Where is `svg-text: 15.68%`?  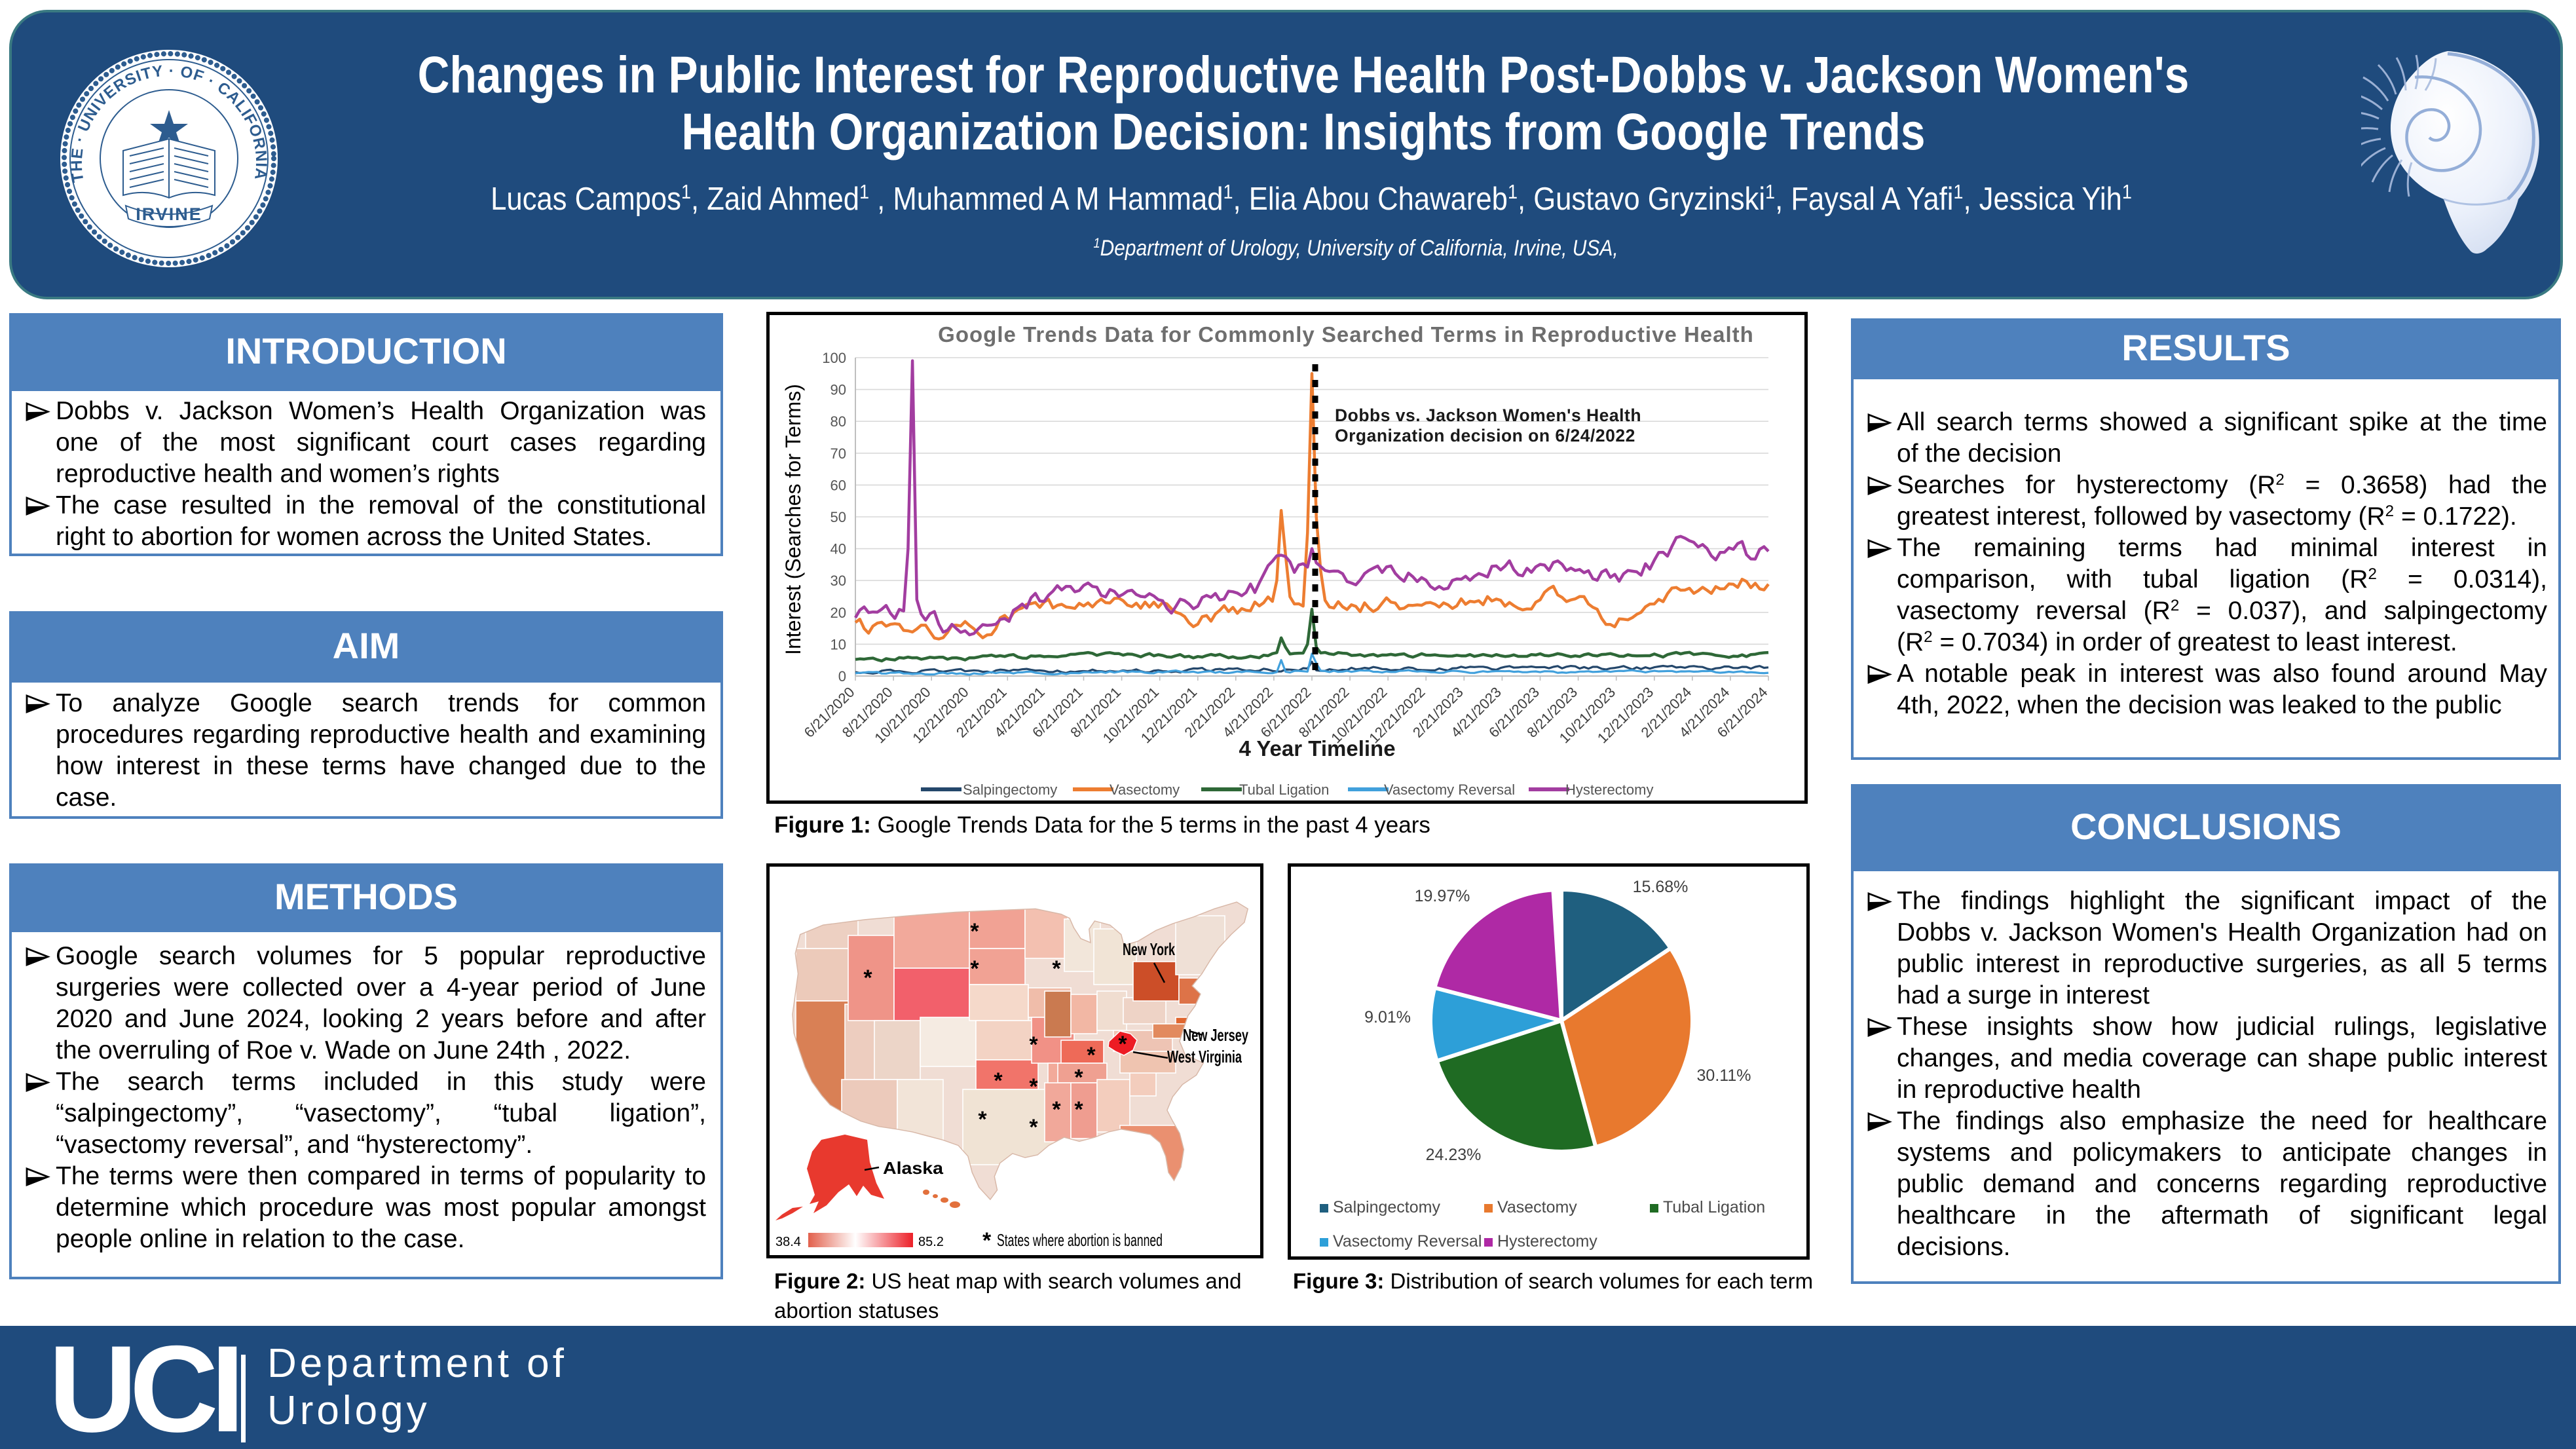
svg-text: 15.68% is located at coordinates (1661, 887).